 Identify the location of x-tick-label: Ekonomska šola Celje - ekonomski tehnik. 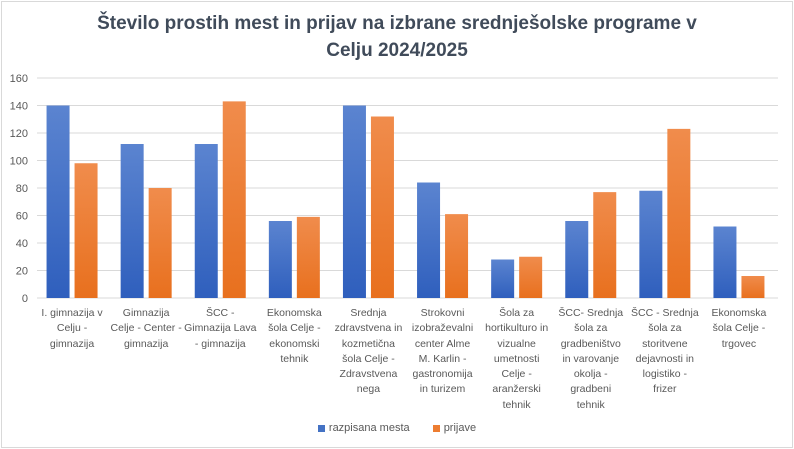
(294, 336).